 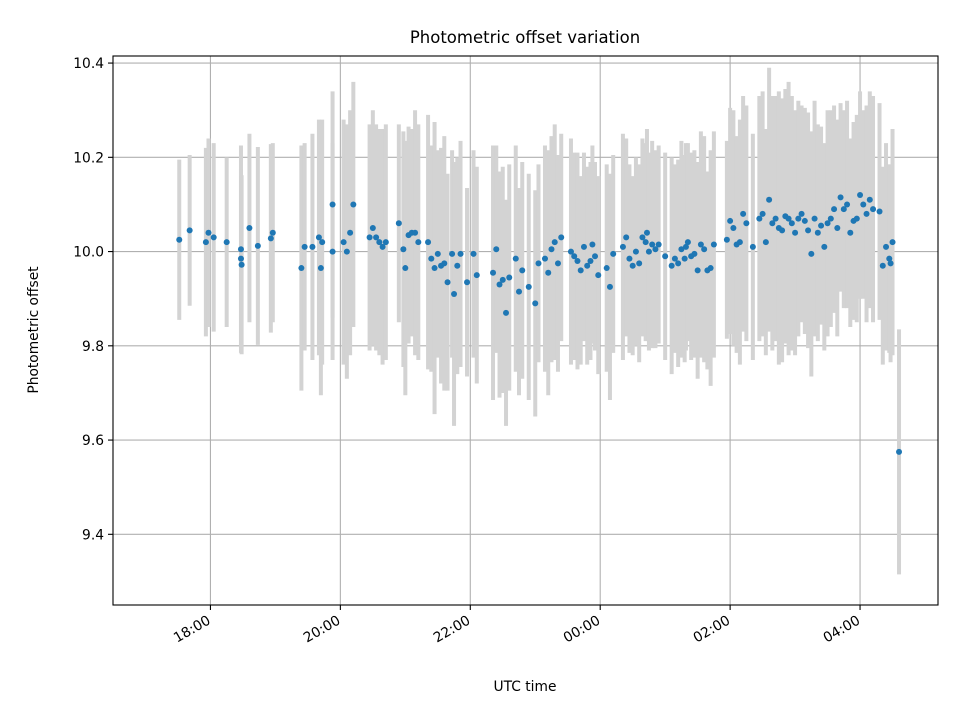 What do you see at coordinates (34, 330) in the screenshot?
I see `y-axis-label: Photometric offset` at bounding box center [34, 330].